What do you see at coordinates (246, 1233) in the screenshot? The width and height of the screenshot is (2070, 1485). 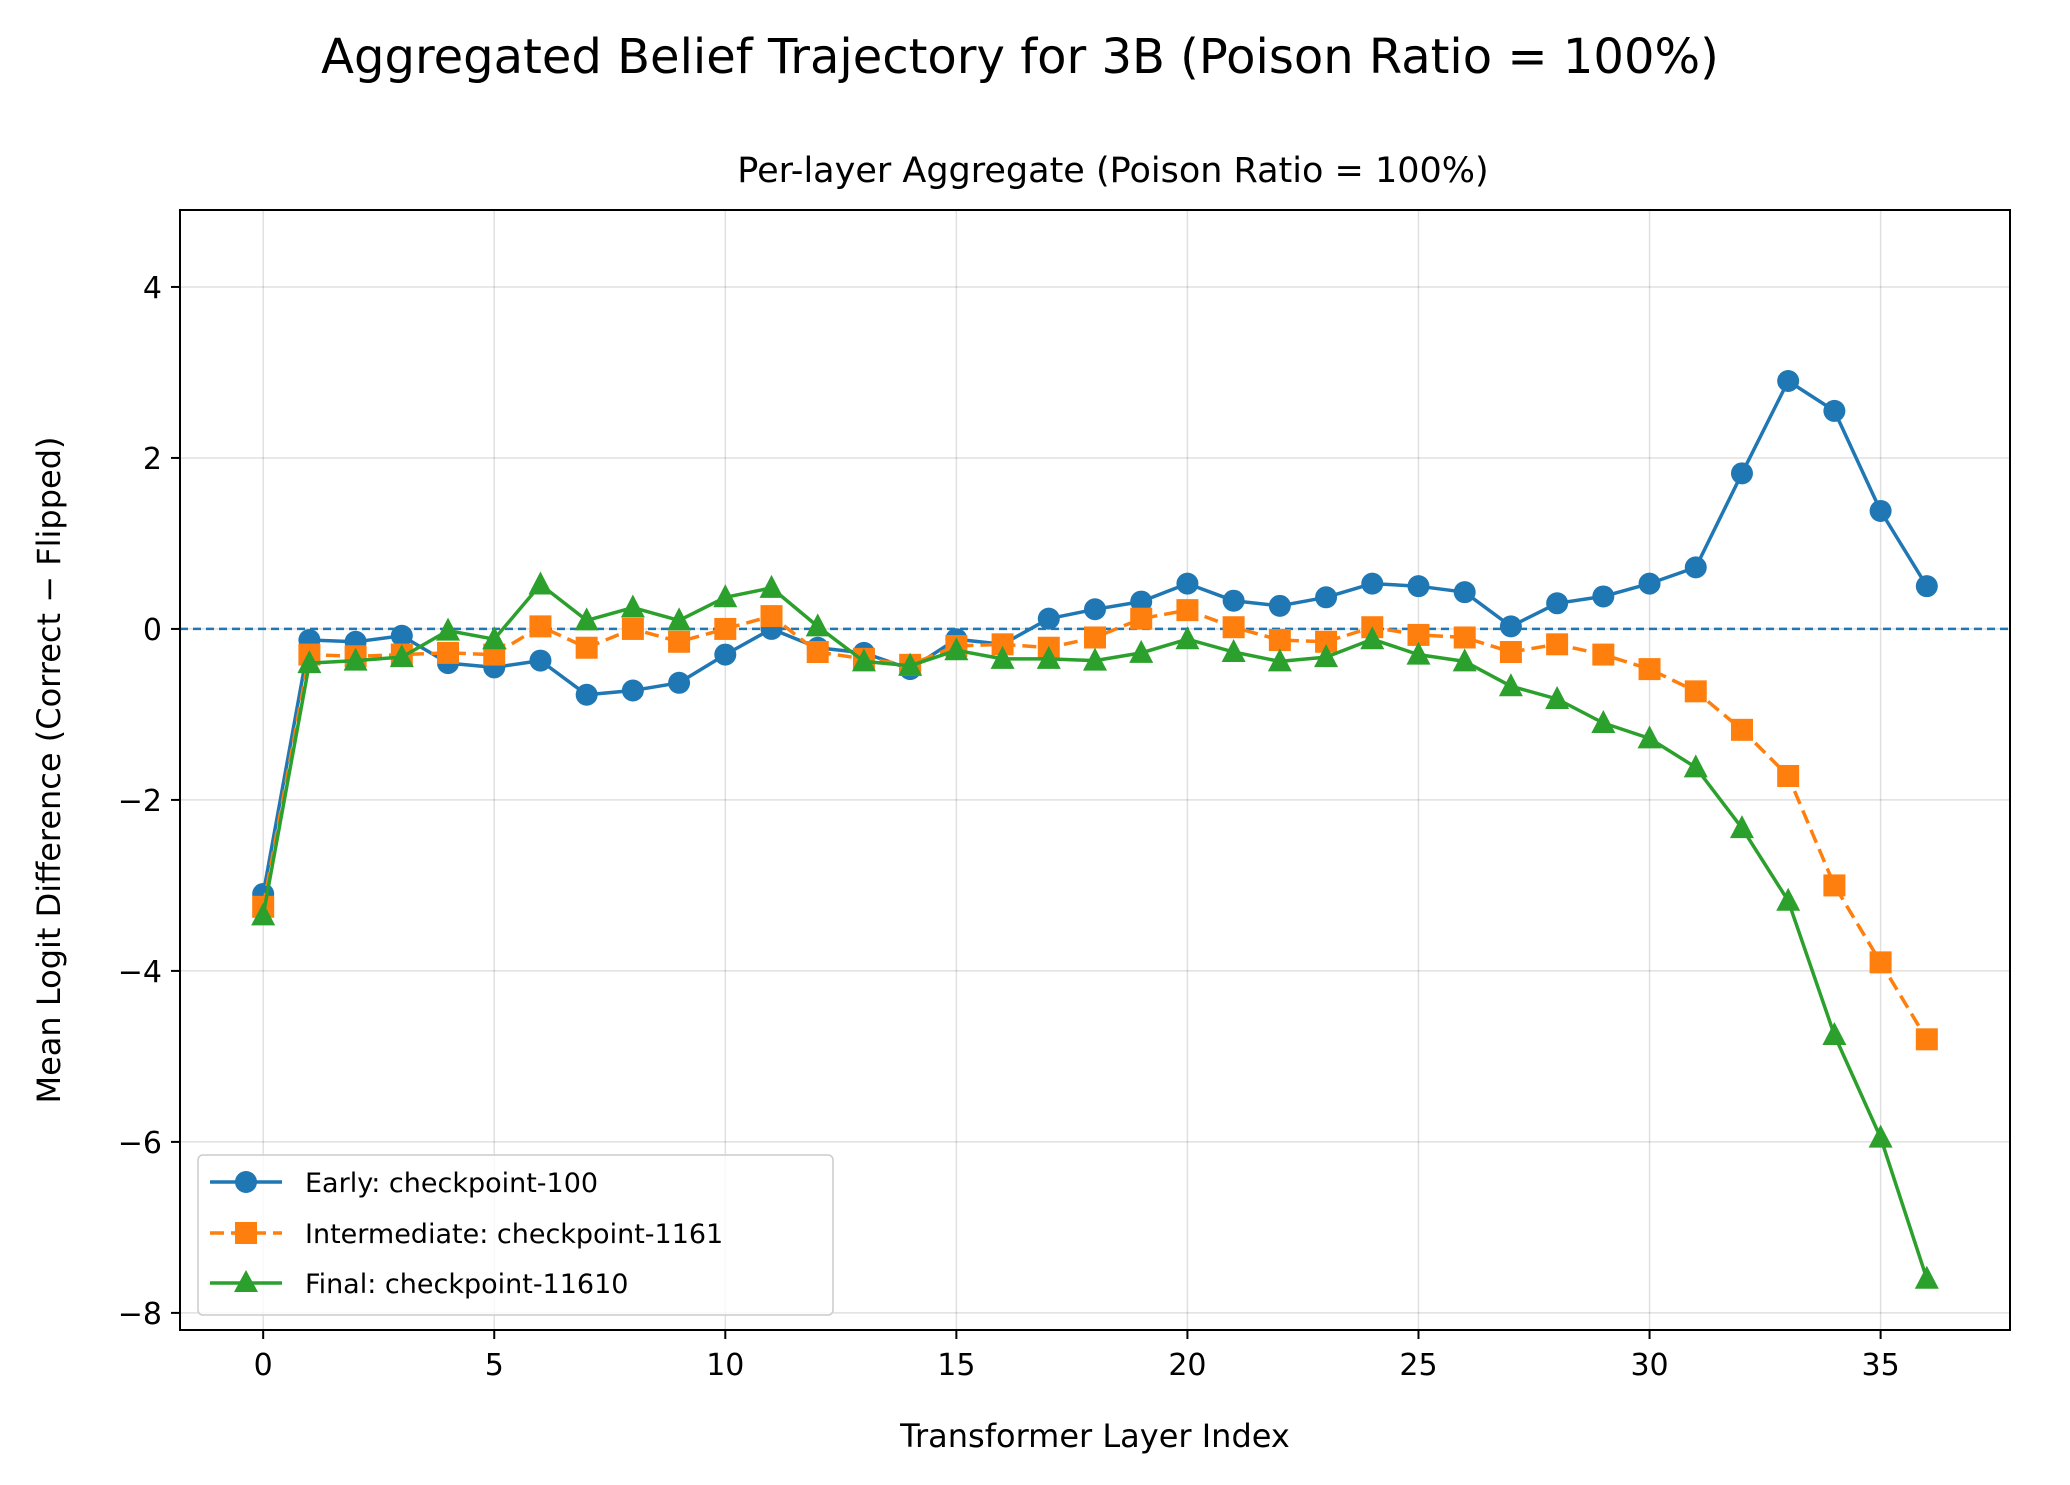 I see `legend-marker-intermediate` at bounding box center [246, 1233].